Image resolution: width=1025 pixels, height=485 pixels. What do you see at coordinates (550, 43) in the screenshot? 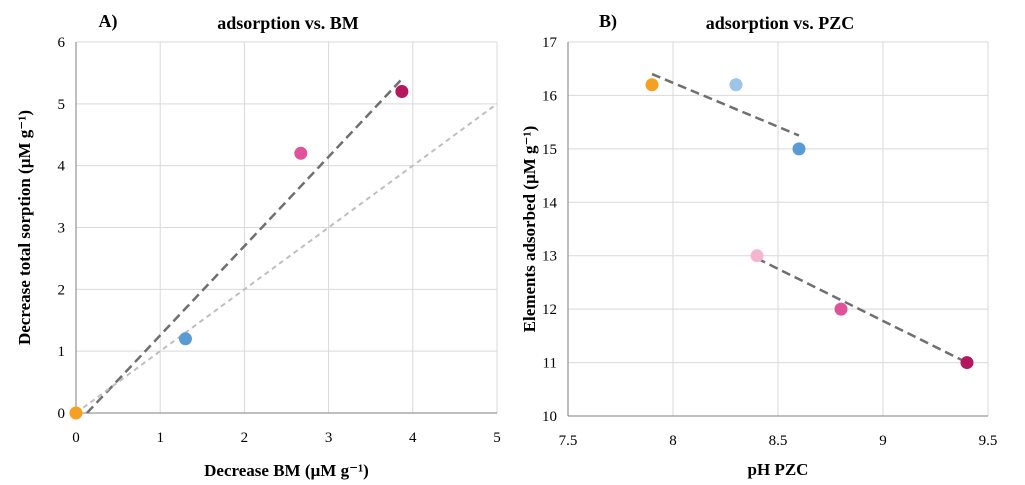
I see `y-tick-label: 17` at bounding box center [550, 43].